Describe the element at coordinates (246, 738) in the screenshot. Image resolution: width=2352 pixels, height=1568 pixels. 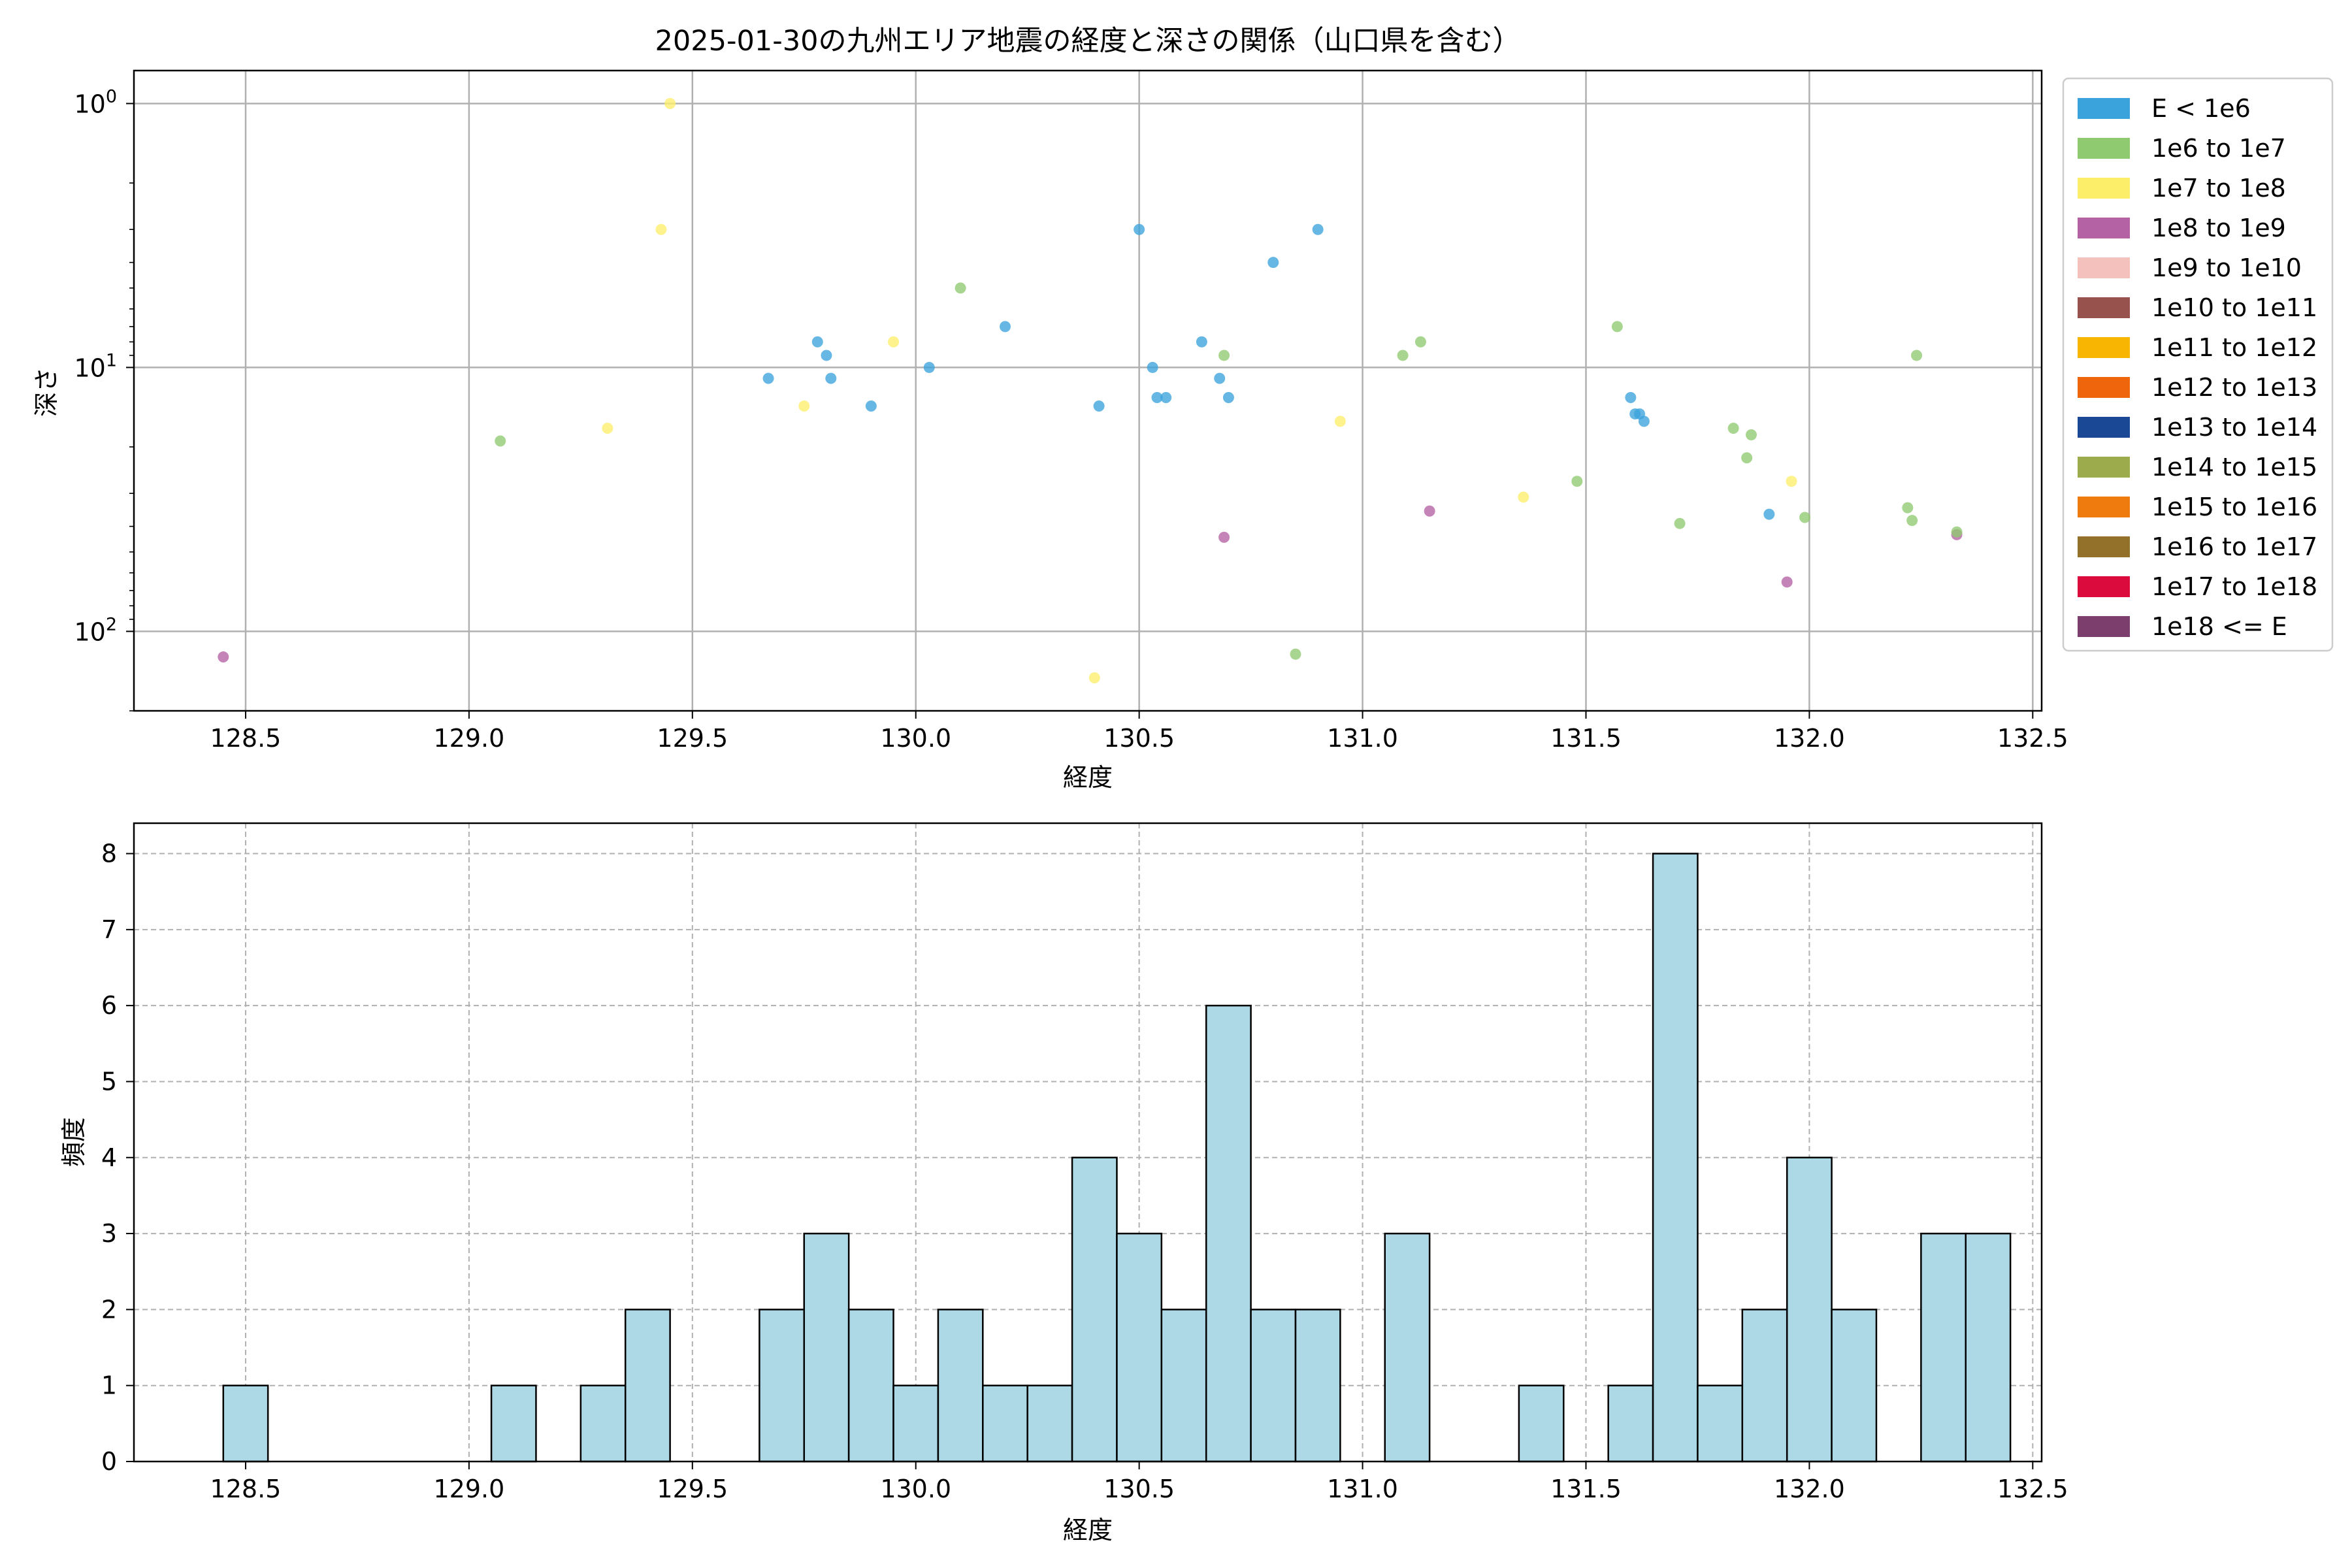
I see `scatter-x-tick-label: 128.5` at that location.